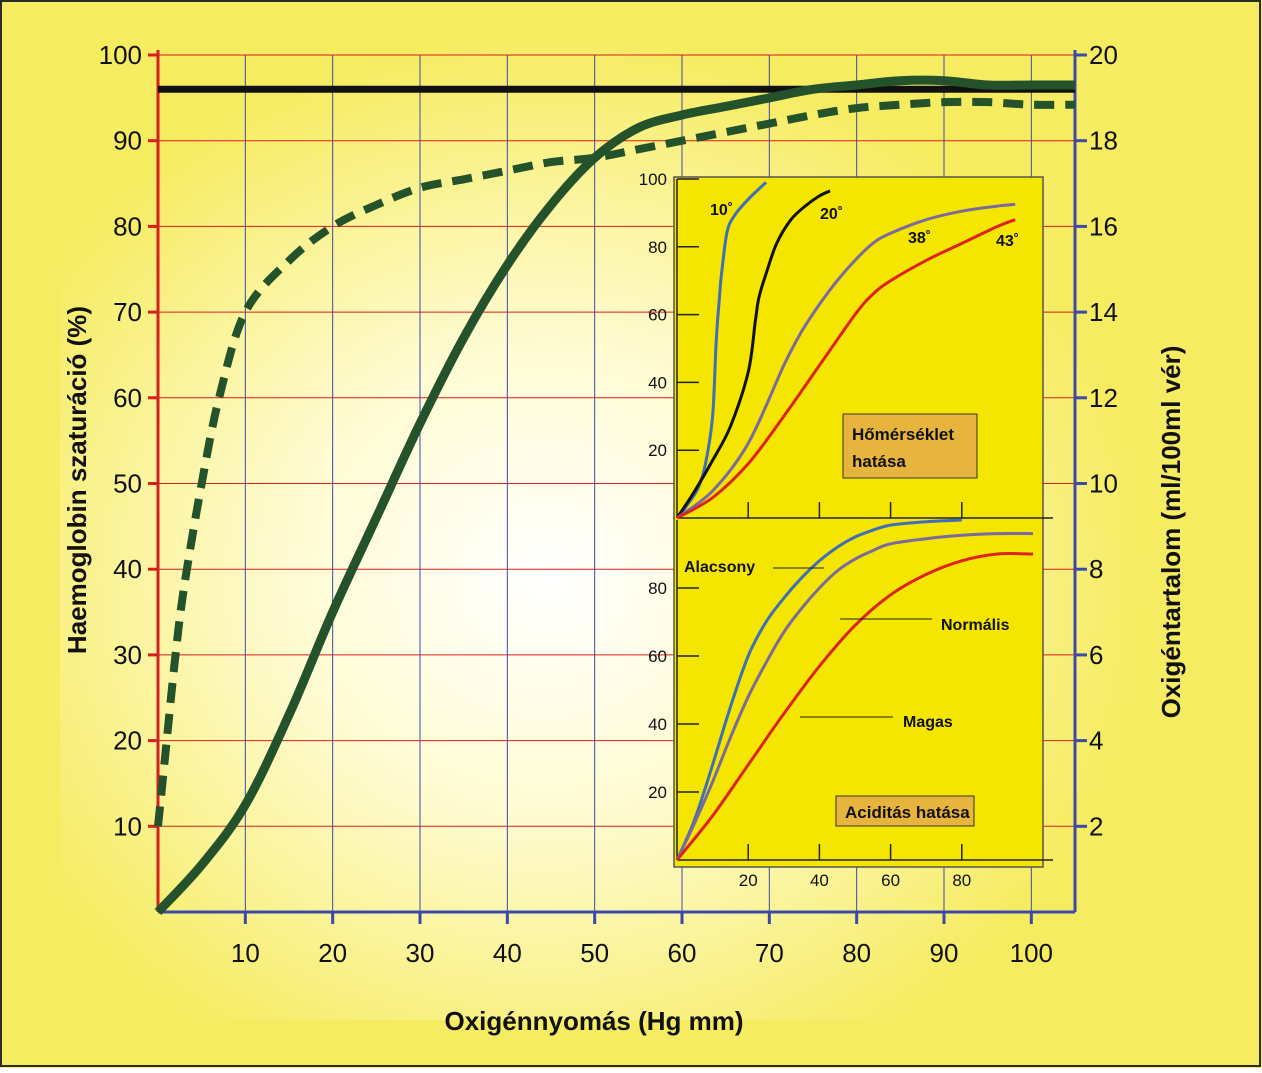  Describe the element at coordinates (593, 1021) in the screenshot. I see `x-axis-title: Oxigénnyomás (Hg mm)` at that location.